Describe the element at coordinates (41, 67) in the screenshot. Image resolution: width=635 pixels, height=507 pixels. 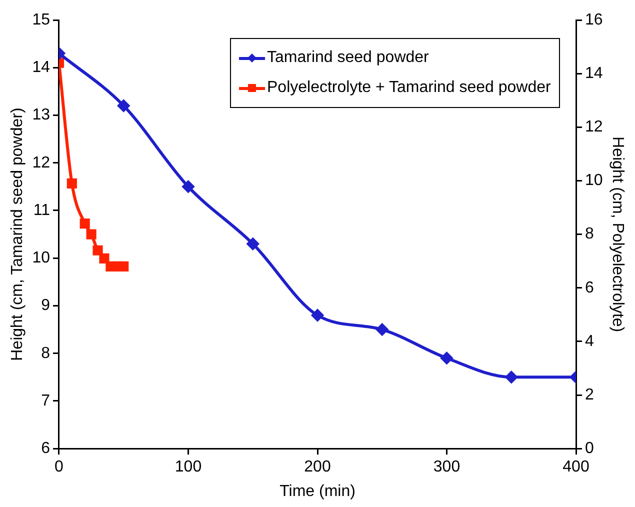
I see `y-tick-label: 14` at that location.